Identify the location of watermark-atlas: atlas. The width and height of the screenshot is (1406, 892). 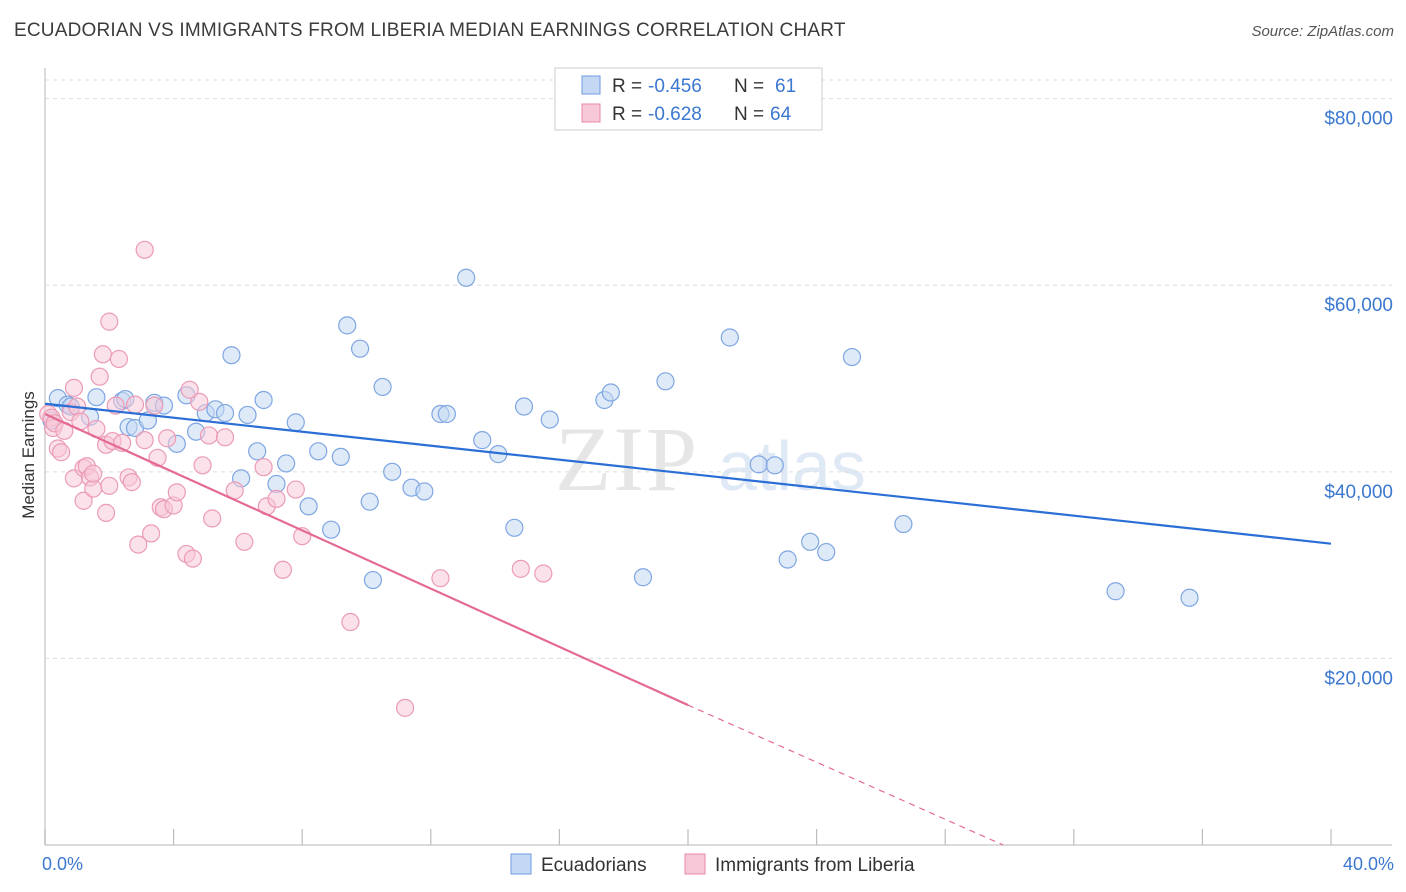
(792, 466).